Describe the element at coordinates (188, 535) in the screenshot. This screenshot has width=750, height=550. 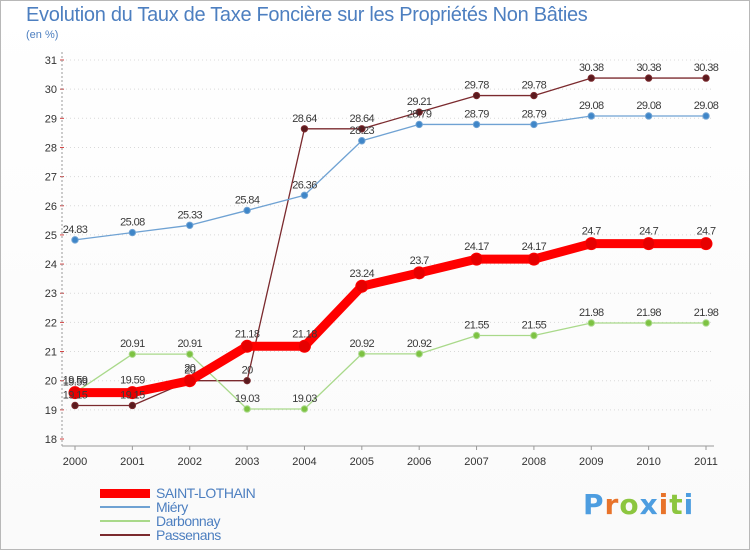
I see `legend-label-passenans: Passenans` at that location.